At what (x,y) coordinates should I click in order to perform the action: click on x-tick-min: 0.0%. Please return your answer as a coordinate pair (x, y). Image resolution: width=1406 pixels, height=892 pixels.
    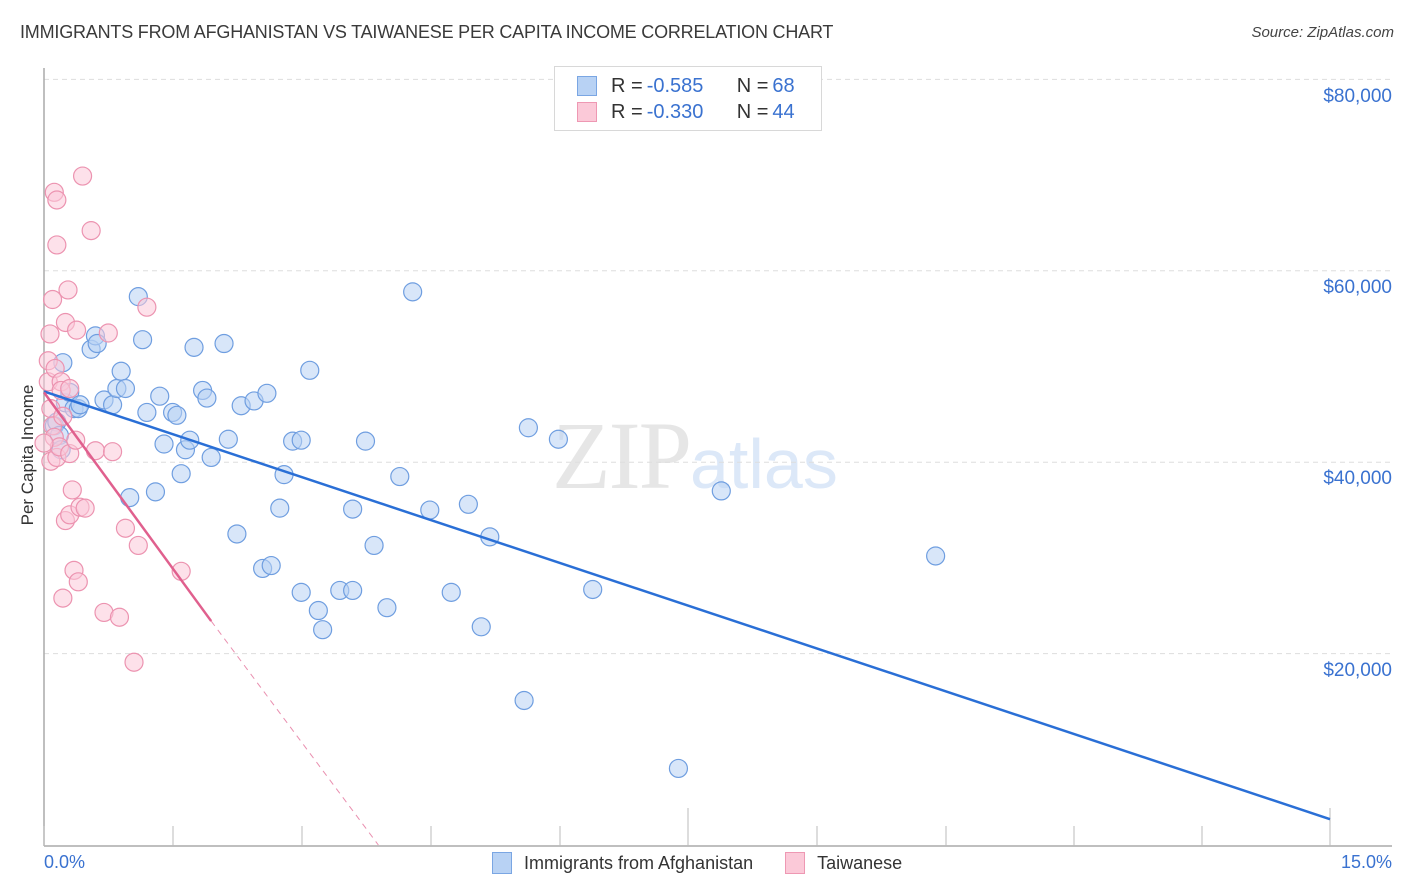
    Looking at the image, I should click on (65, 862).